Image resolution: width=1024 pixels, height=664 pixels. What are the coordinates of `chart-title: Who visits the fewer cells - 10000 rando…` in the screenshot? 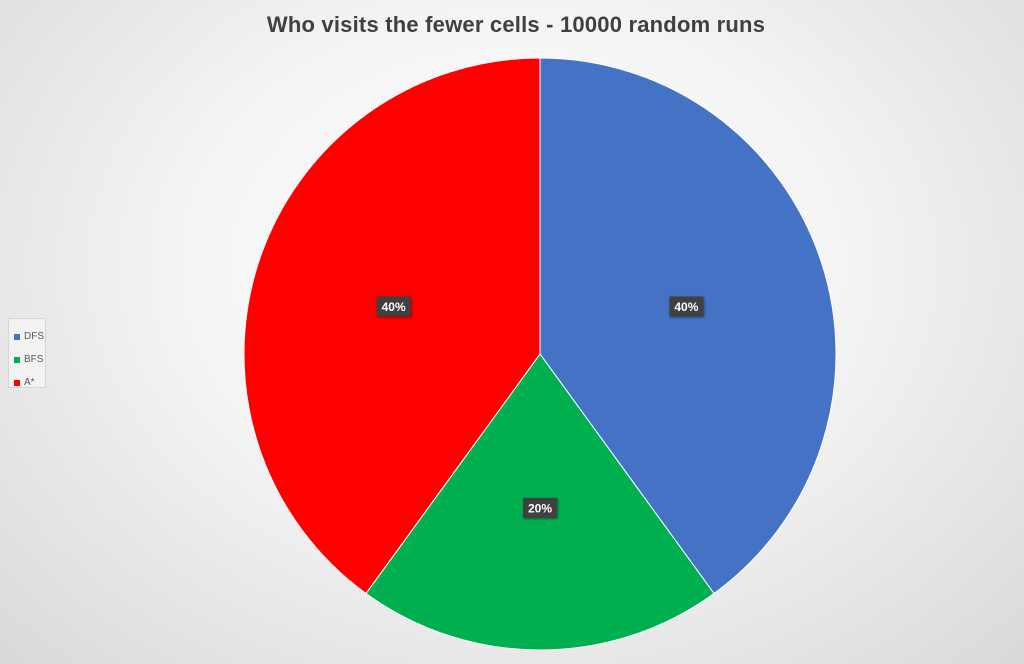 It's located at (516, 24).